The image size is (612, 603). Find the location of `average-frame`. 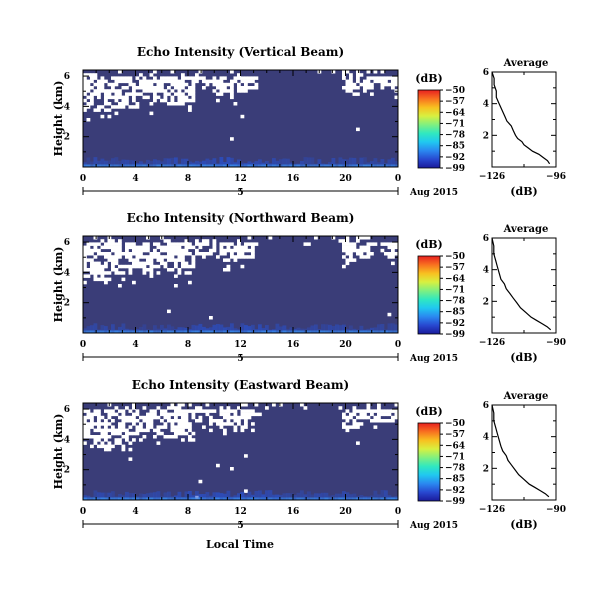

average-frame is located at coordinates (524, 452).